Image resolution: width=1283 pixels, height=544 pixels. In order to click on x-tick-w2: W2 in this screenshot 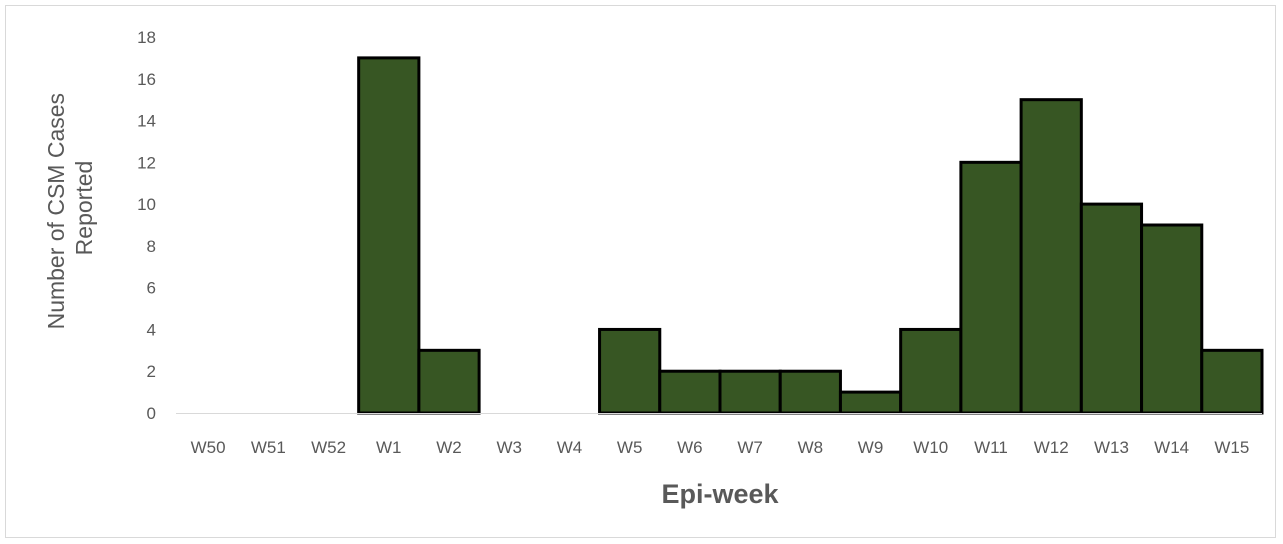, I will do `click(449, 447)`.